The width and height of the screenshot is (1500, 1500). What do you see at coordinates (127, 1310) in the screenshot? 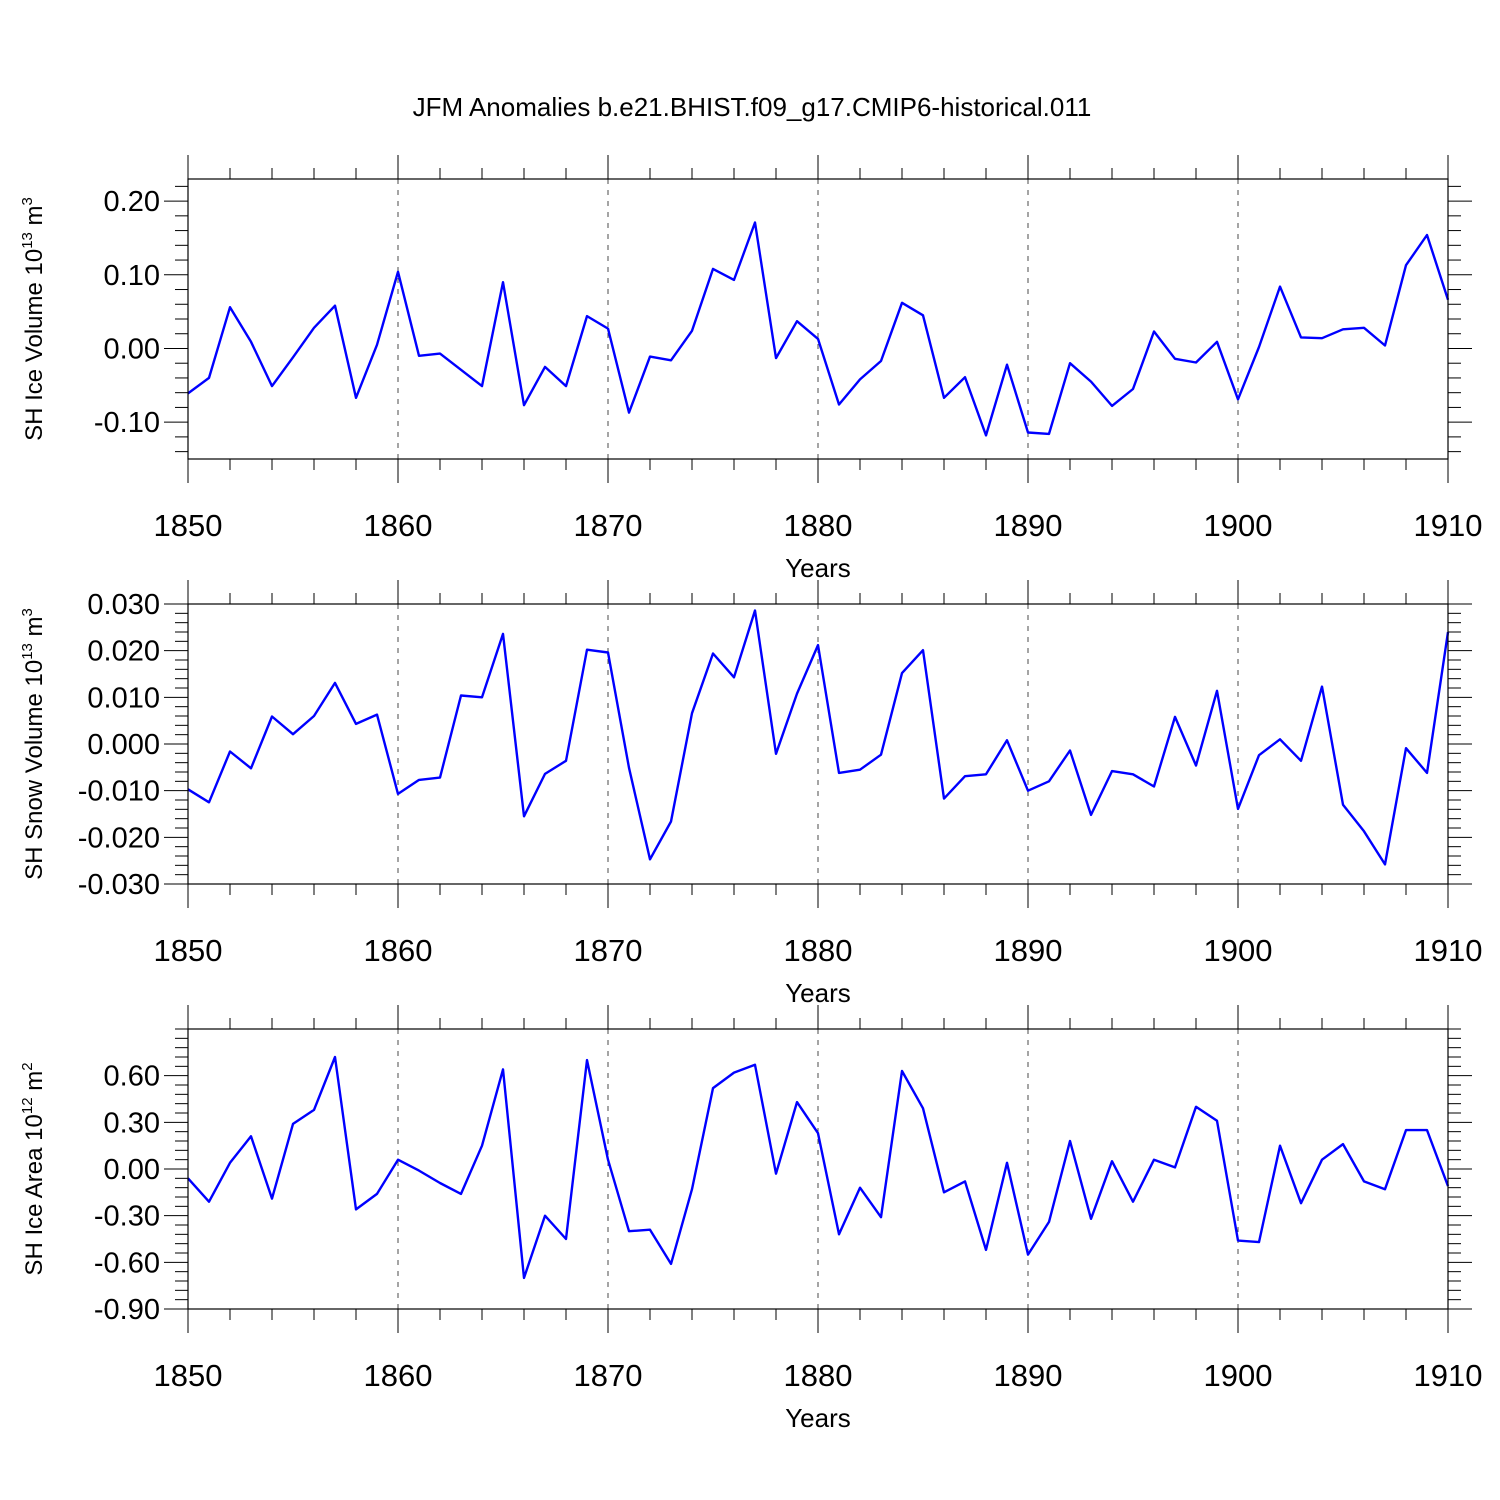
I see `y-tick-label: -0.90` at bounding box center [127, 1310].